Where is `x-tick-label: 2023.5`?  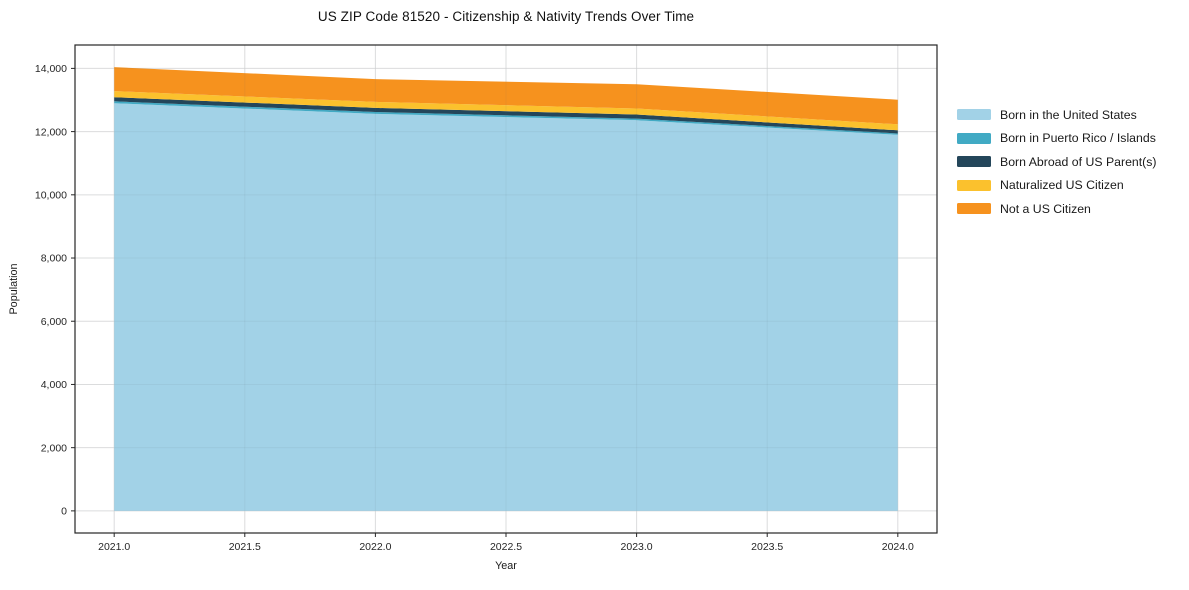 x-tick-label: 2023.5 is located at coordinates (767, 547).